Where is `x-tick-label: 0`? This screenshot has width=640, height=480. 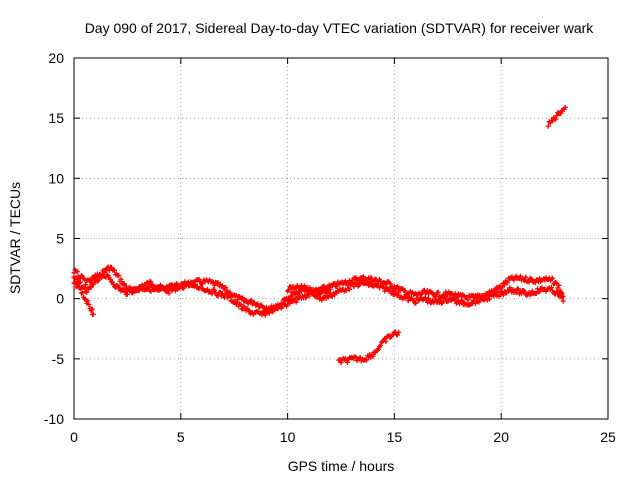
x-tick-label: 0 is located at coordinates (74, 437).